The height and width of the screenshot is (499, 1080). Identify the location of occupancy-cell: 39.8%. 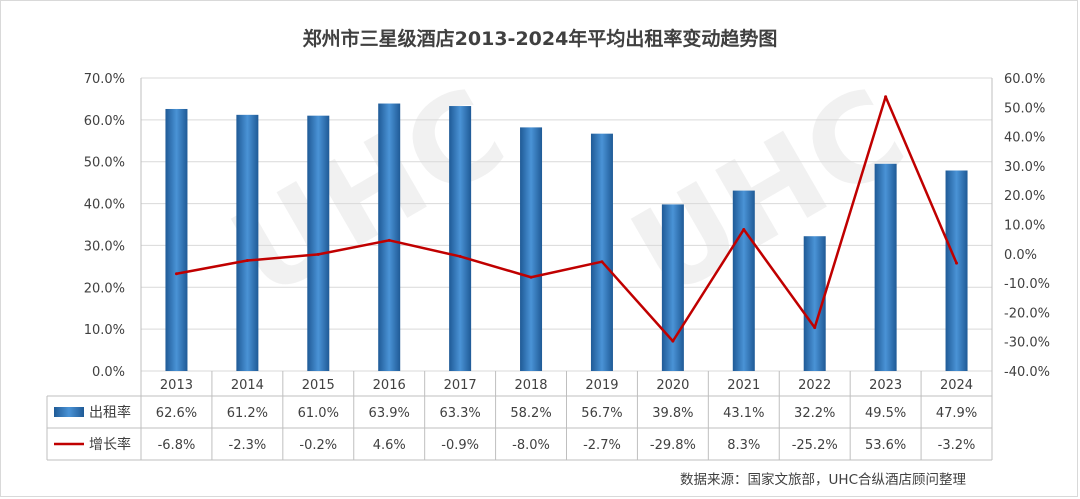
(672, 413).